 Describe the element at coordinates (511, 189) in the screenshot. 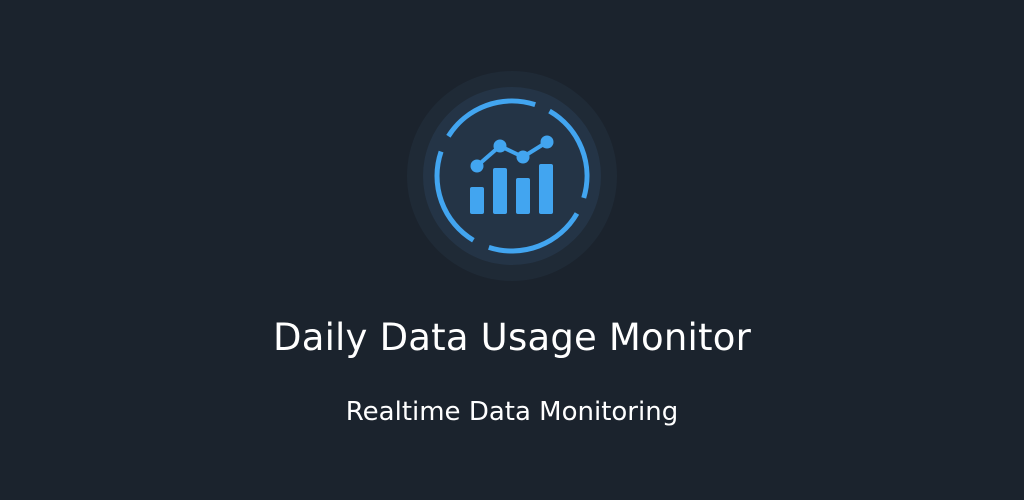

I see `bar-chart-icon` at that location.